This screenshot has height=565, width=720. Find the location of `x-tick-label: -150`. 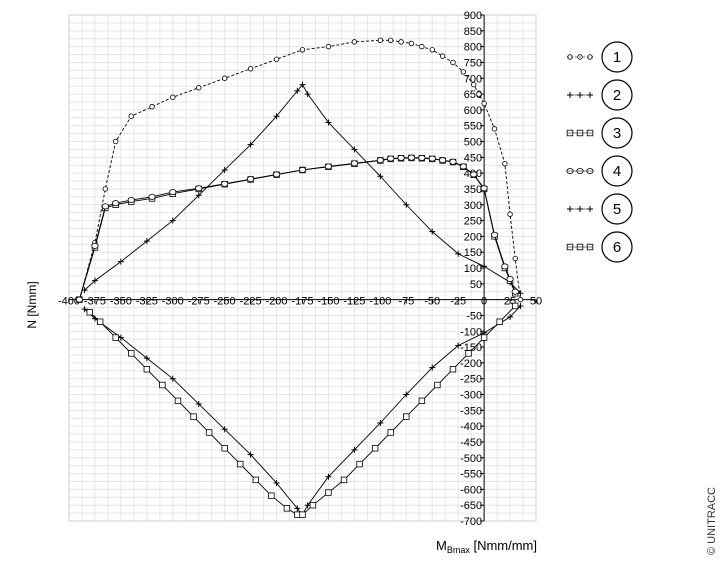

x-tick-label: -150 is located at coordinates (328, 302).